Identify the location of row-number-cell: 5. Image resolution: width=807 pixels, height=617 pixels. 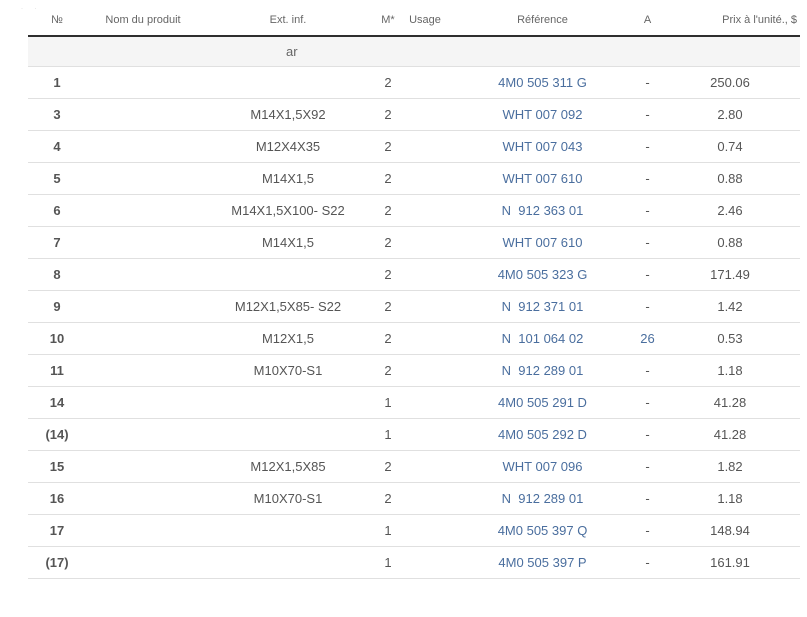
(57, 178).